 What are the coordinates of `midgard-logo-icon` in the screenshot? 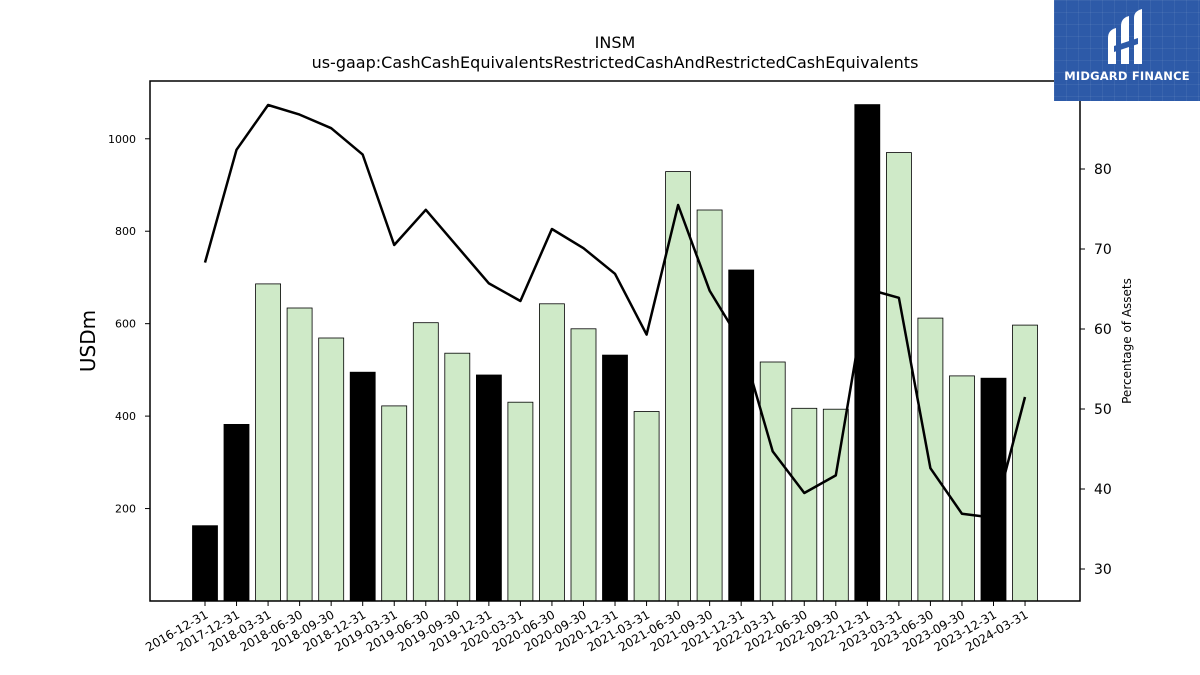 It's located at (1125, 36).